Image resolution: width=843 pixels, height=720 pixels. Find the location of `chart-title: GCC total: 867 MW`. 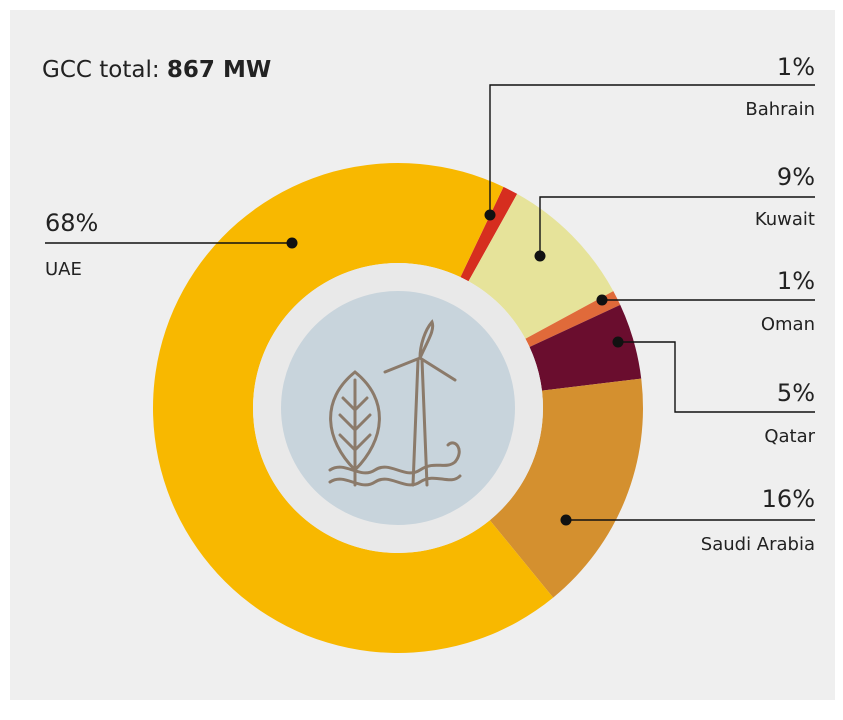

chart-title: GCC total: 867 MW is located at coordinates (156, 70).